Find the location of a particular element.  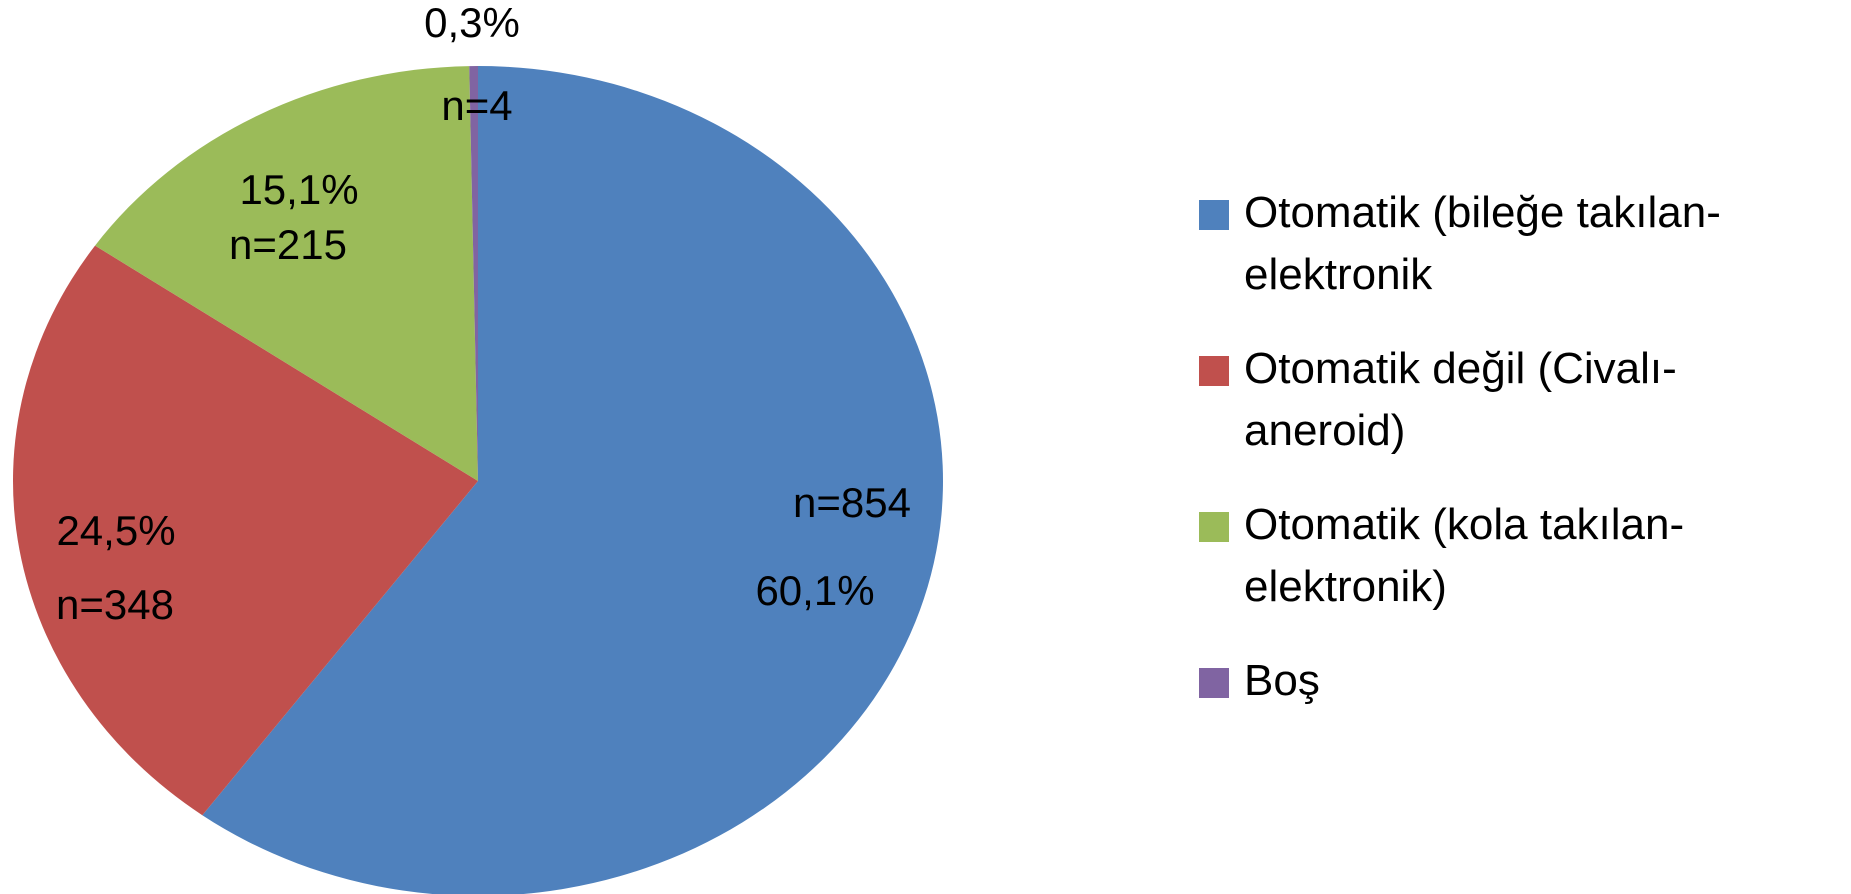

legend-label: Otomatik (bileğe takılan-elektronik is located at coordinates (1482, 243).